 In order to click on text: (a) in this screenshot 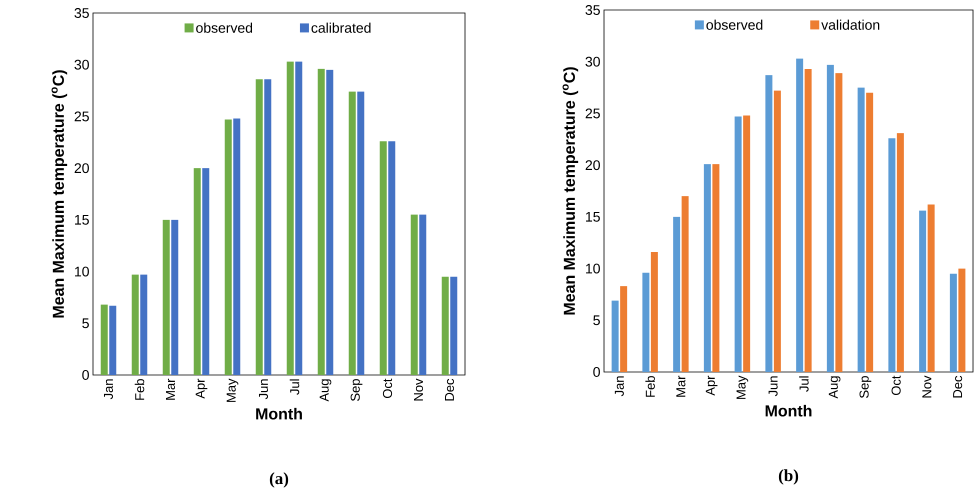, I will do `click(279, 480)`.